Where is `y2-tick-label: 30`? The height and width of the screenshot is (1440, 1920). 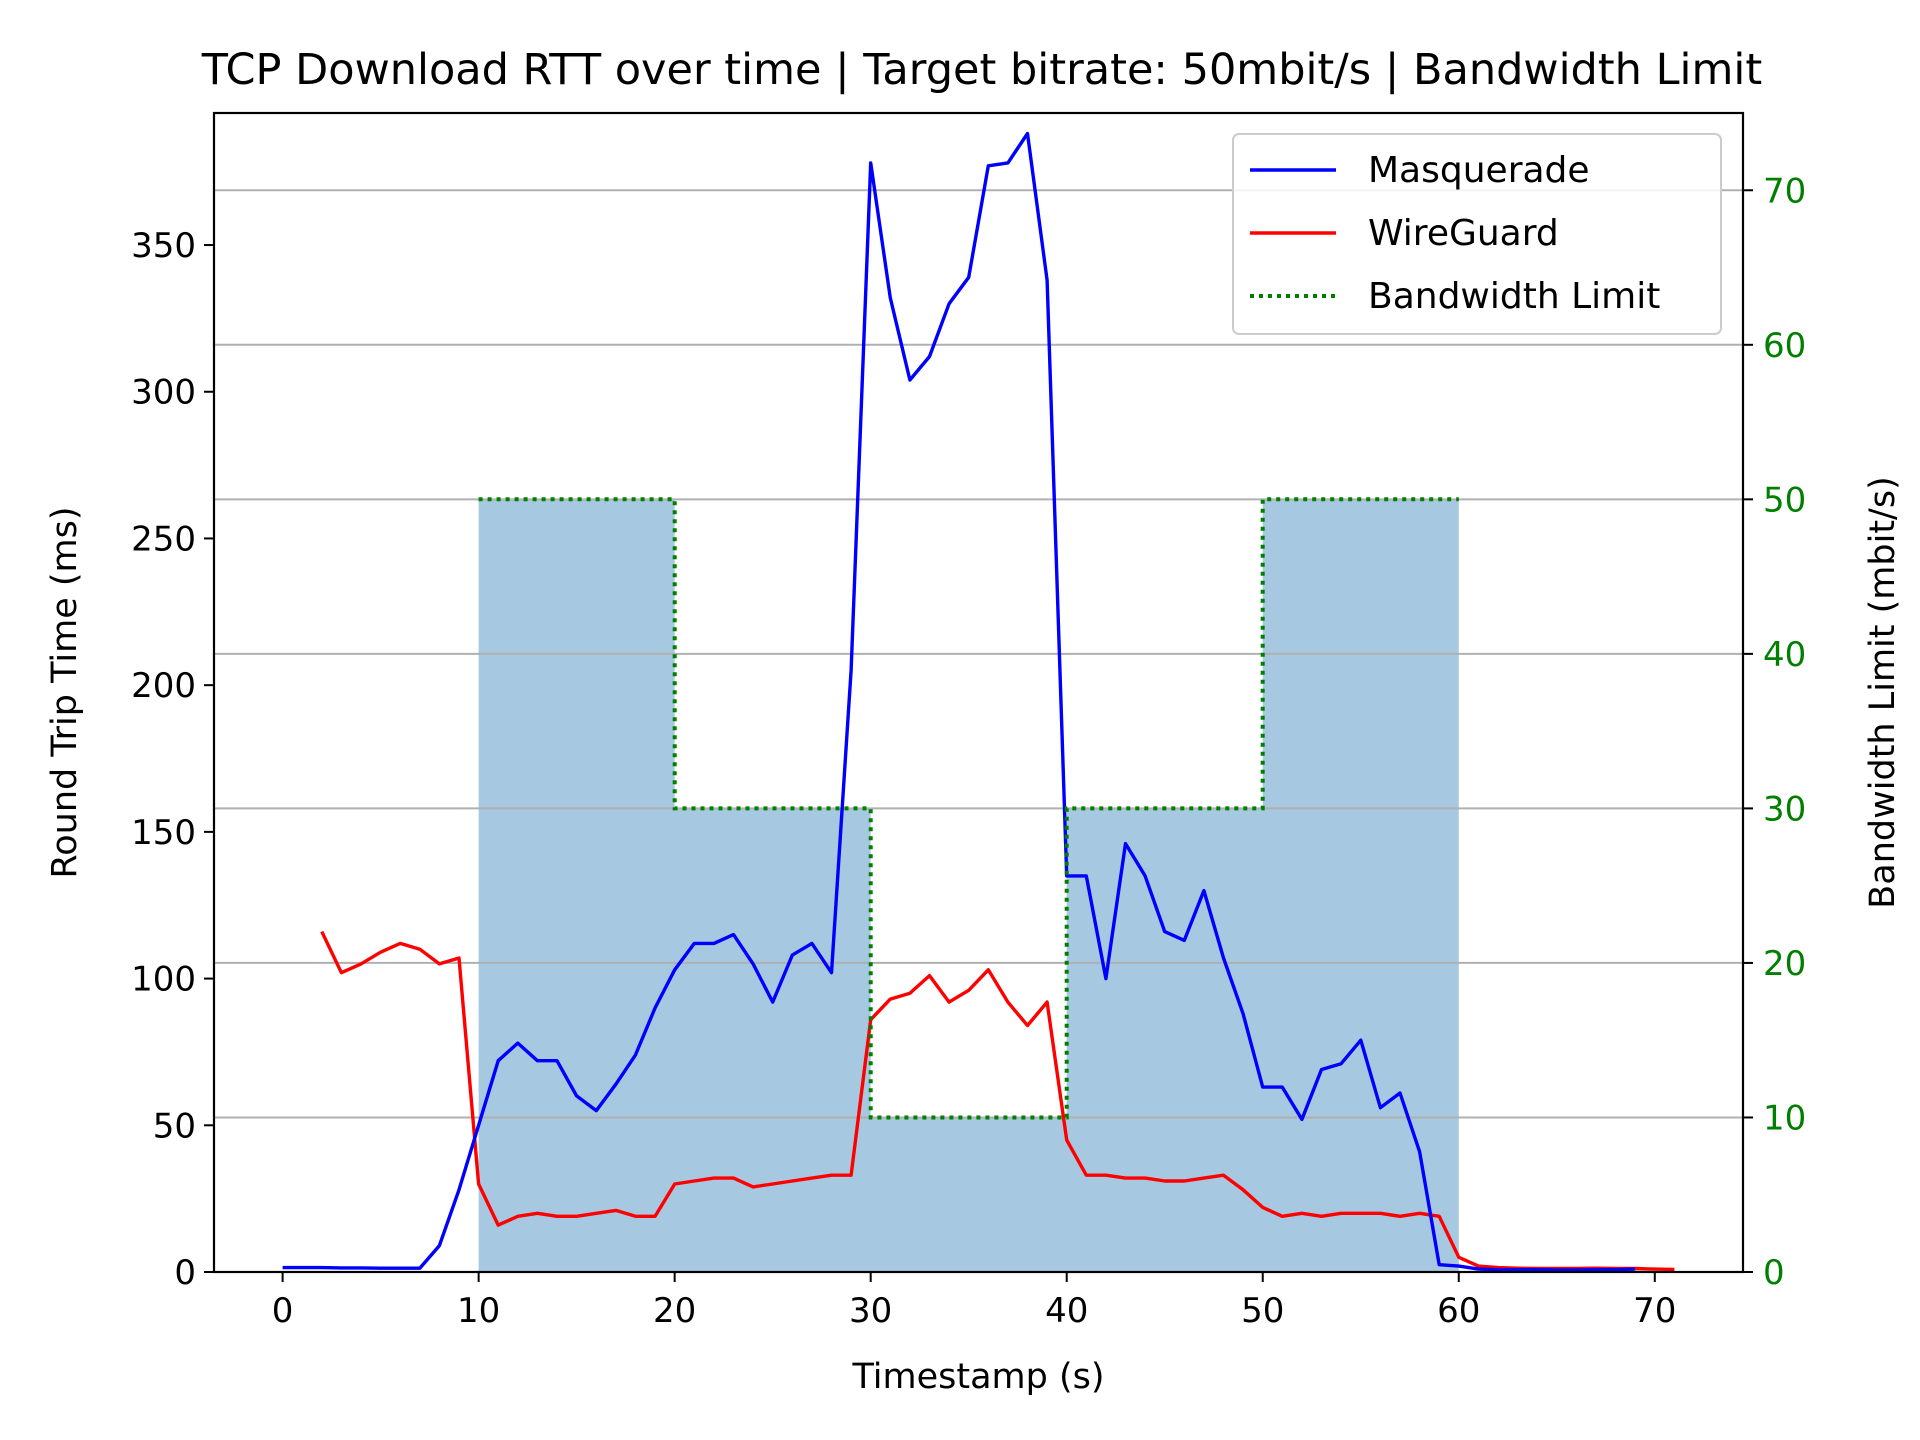
y2-tick-label: 30 is located at coordinates (1784, 809).